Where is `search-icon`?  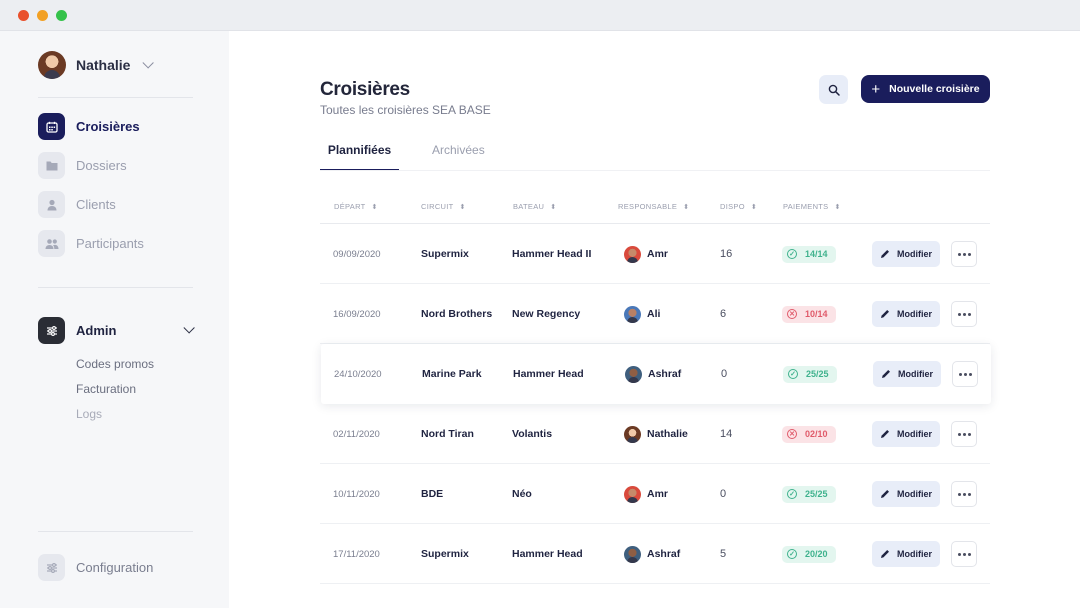 search-icon is located at coordinates (834, 90).